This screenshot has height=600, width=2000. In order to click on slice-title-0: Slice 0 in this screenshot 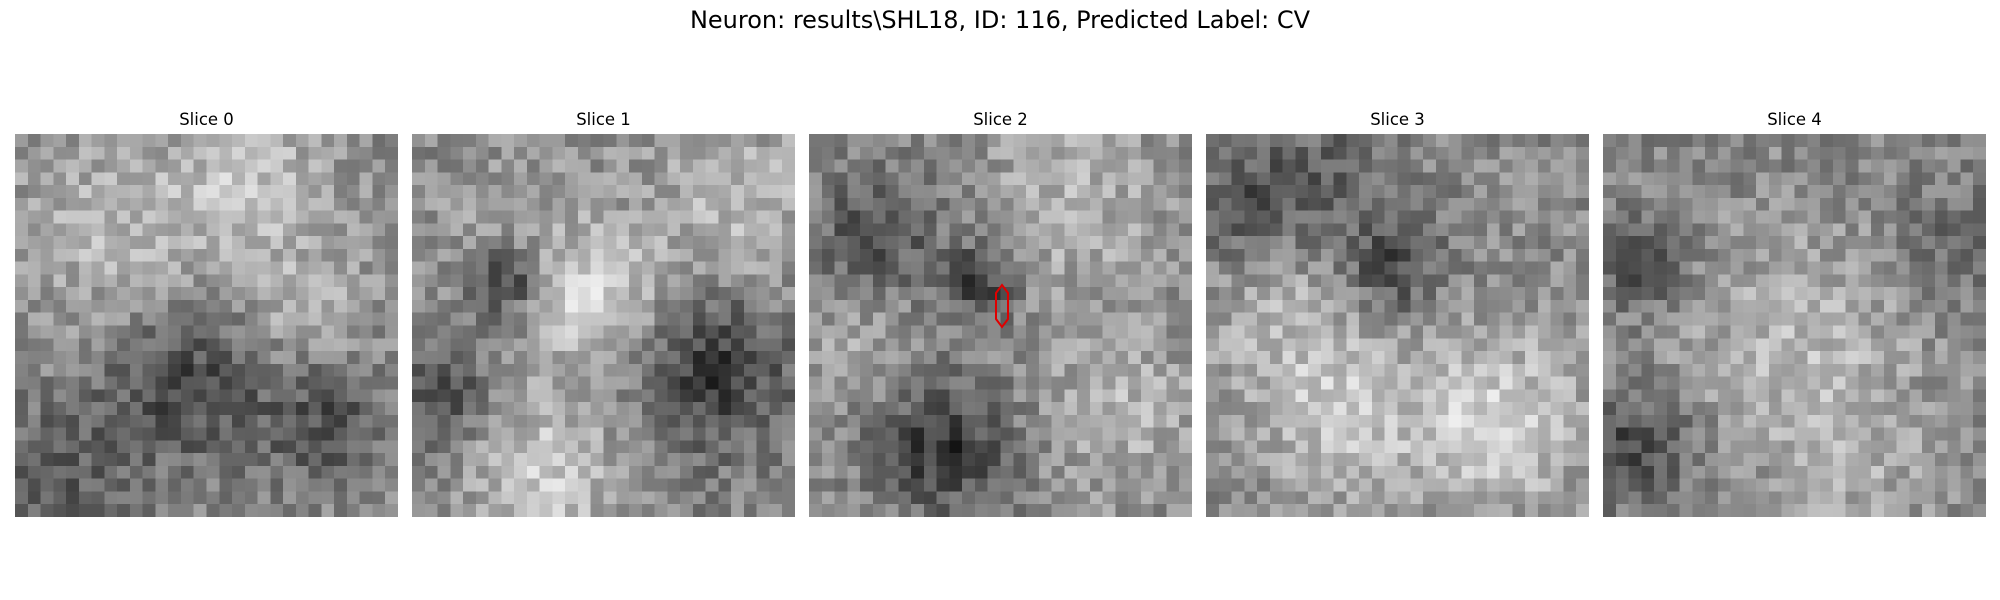, I will do `click(206, 119)`.